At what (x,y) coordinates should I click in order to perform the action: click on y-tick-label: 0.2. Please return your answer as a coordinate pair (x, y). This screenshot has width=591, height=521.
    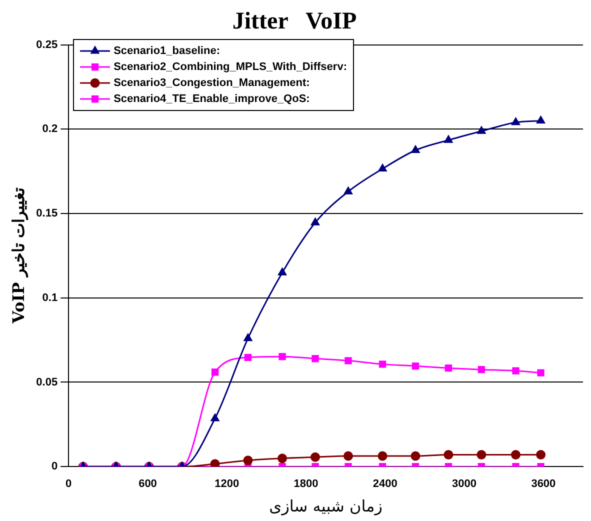
    Looking at the image, I should click on (50, 129).